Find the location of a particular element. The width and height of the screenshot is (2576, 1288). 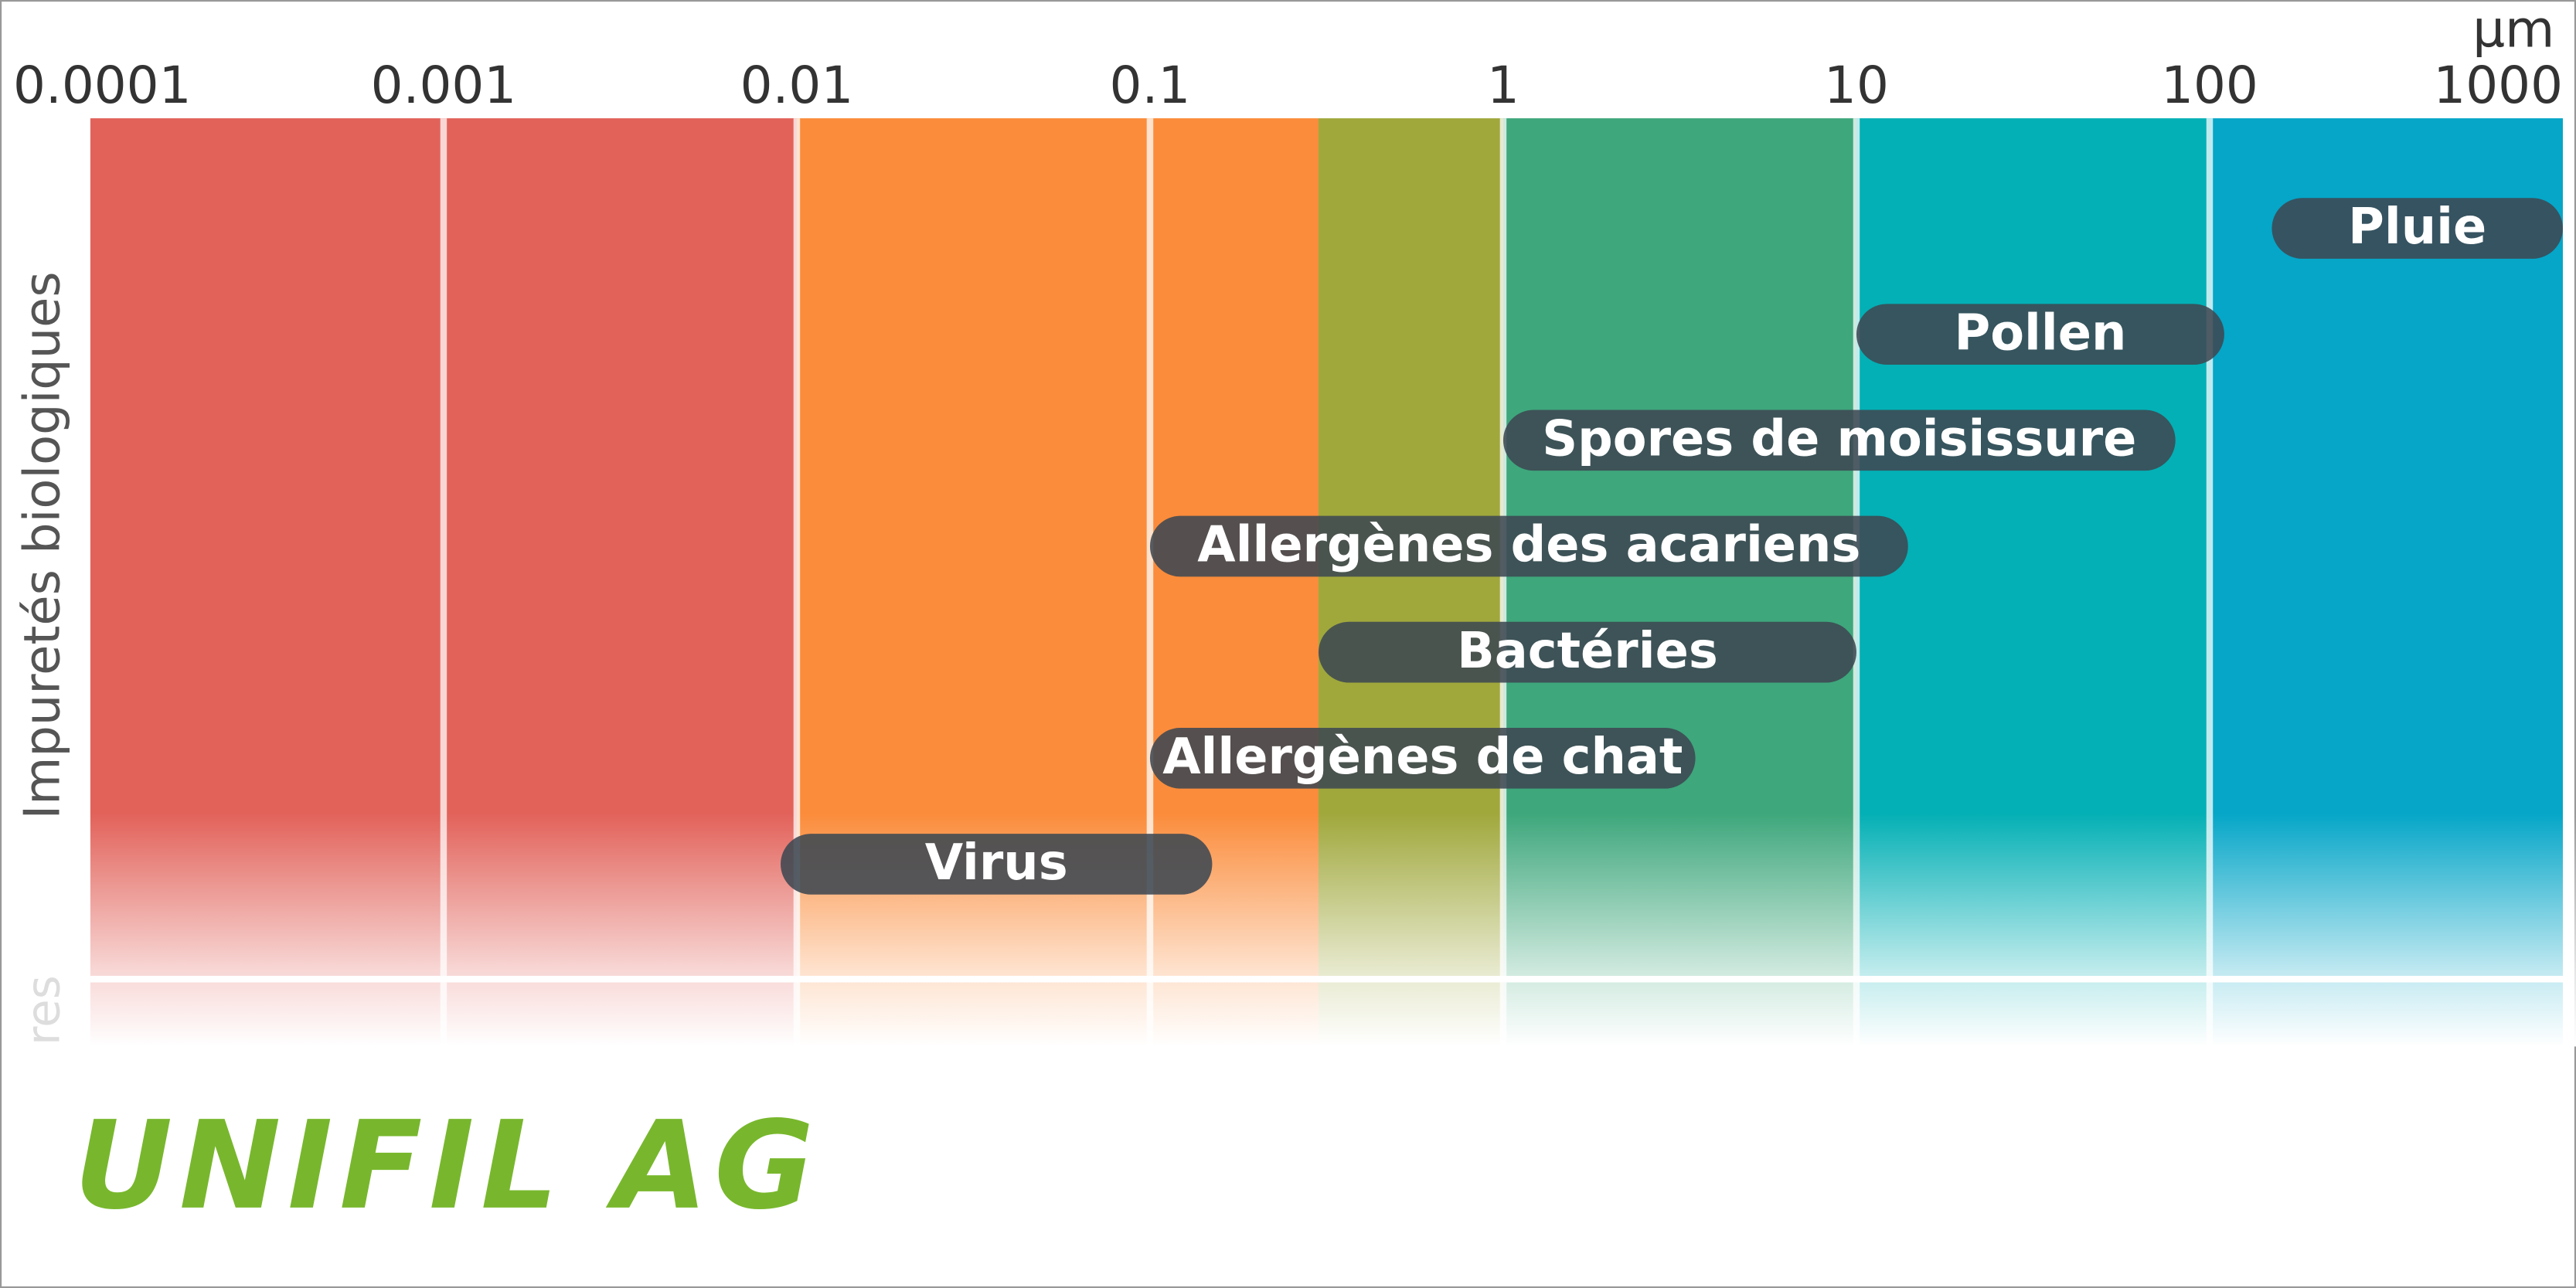

bar-label: Allergènes des acariens is located at coordinates (1528, 545).